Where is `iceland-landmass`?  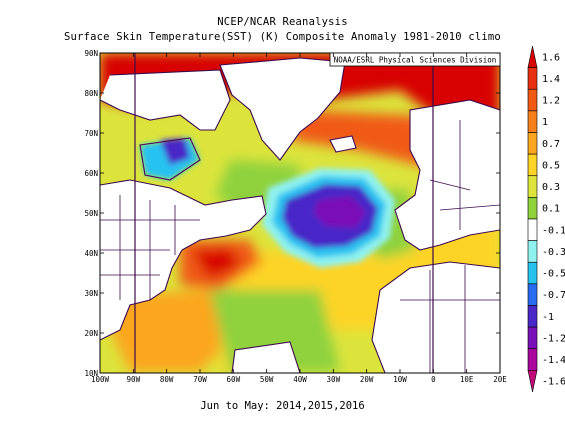 iceland-landmass is located at coordinates (343, 144).